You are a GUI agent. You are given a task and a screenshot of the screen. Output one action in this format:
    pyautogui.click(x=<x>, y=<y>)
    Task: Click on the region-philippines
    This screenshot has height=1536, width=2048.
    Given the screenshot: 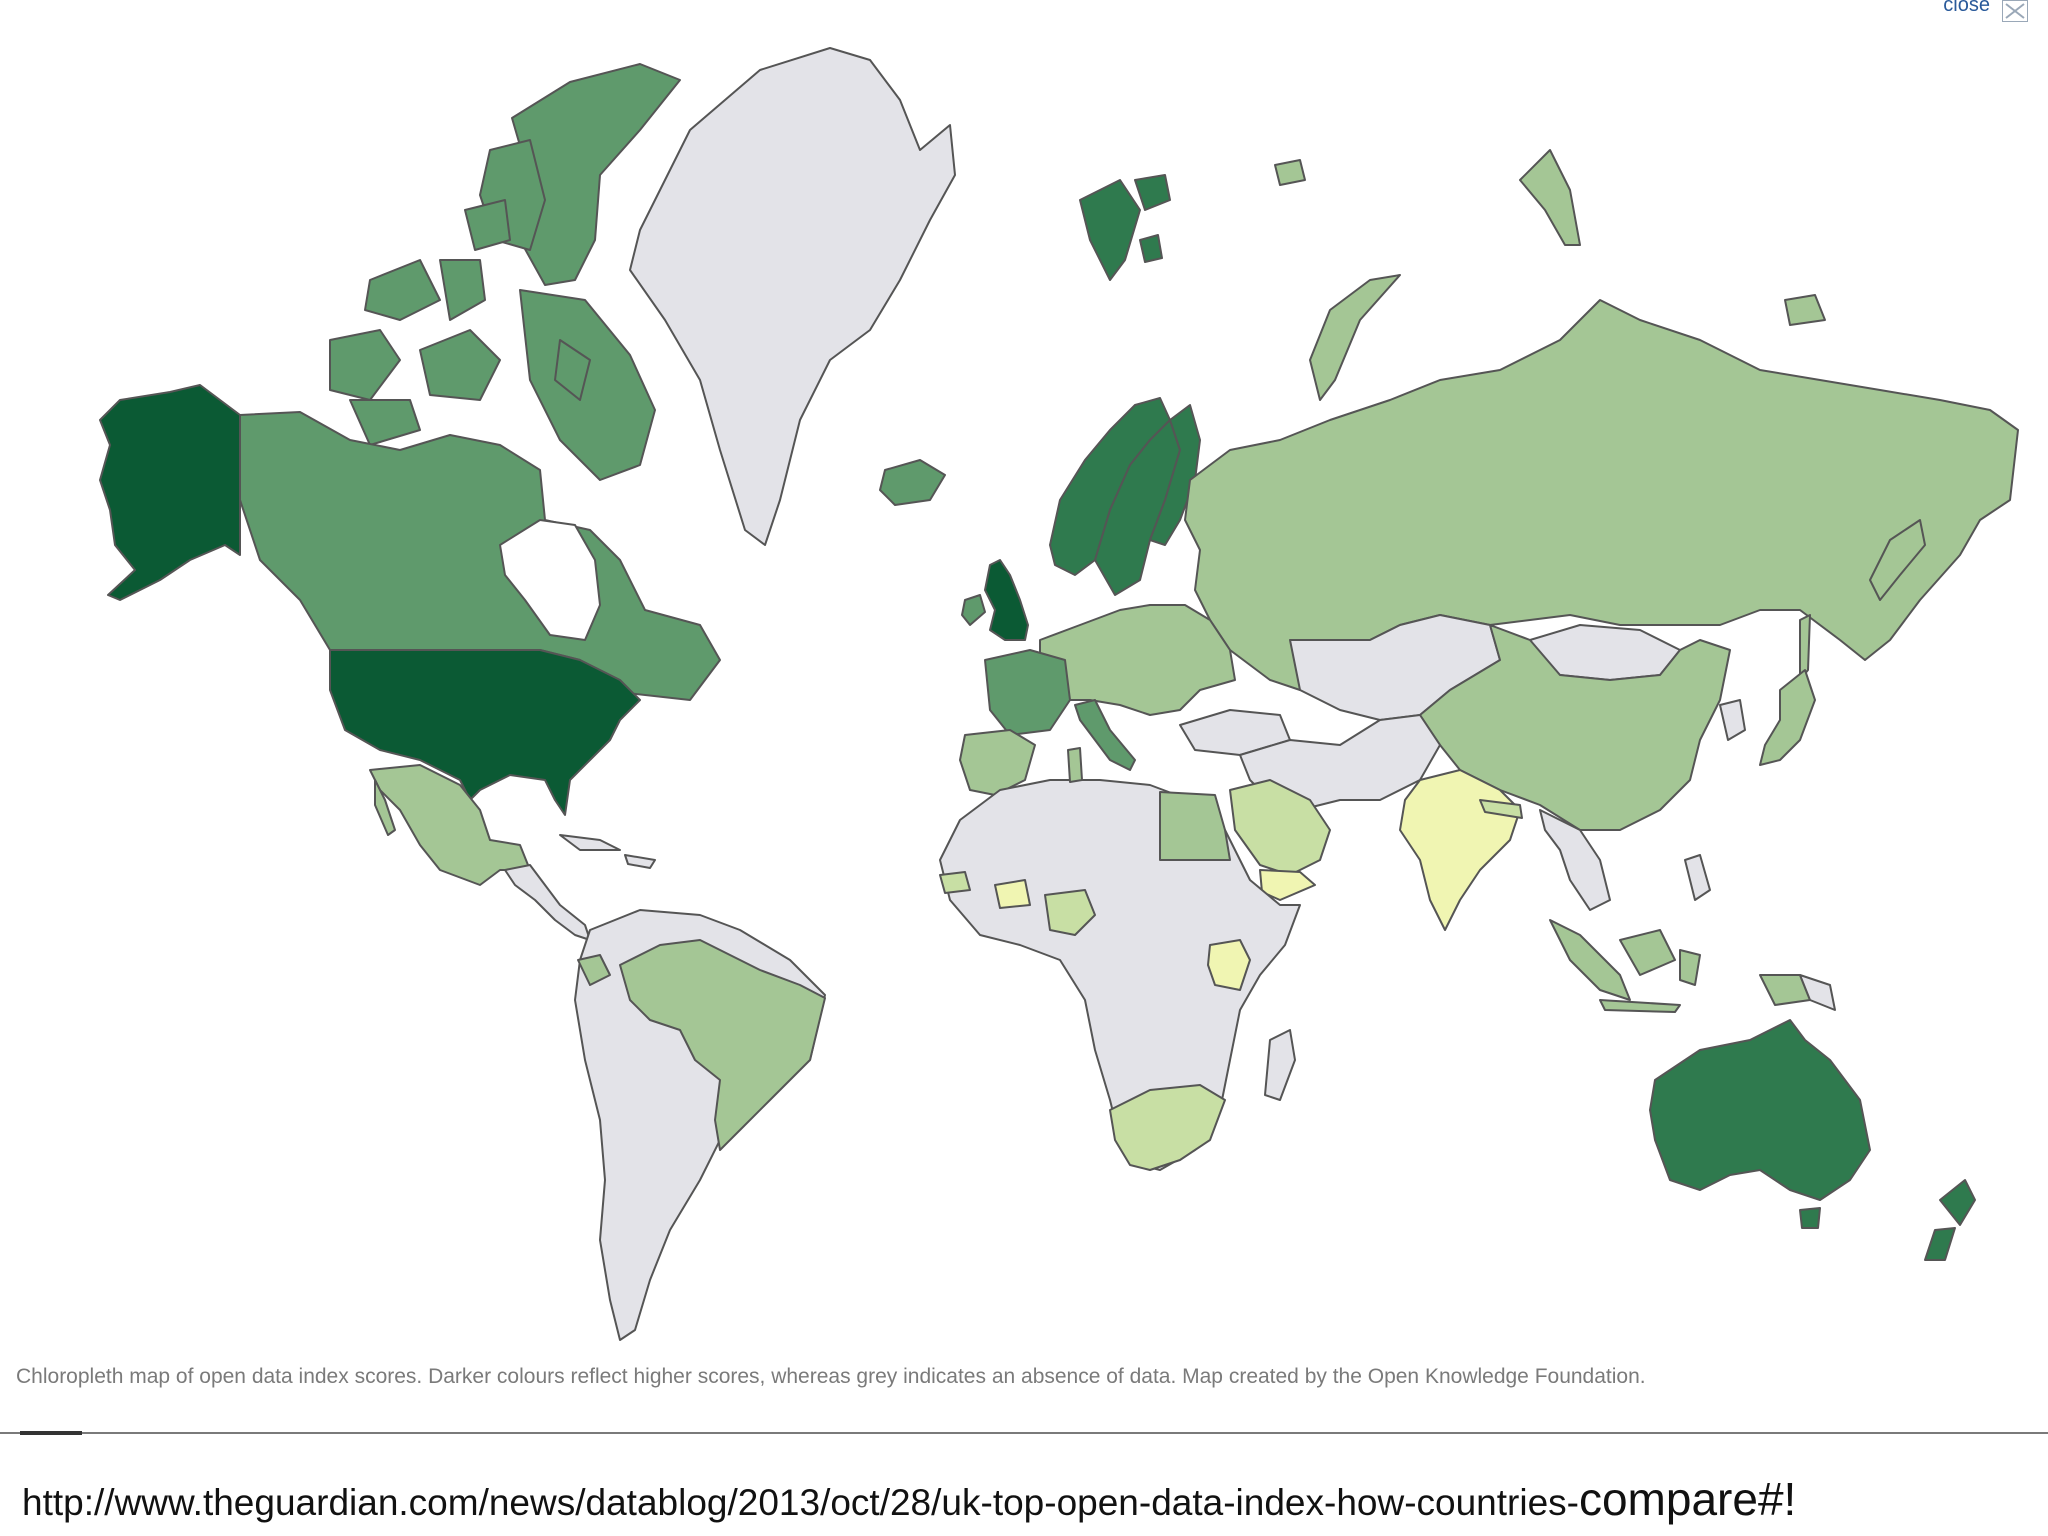 What is the action you would take?
    pyautogui.click(x=1697, y=877)
    